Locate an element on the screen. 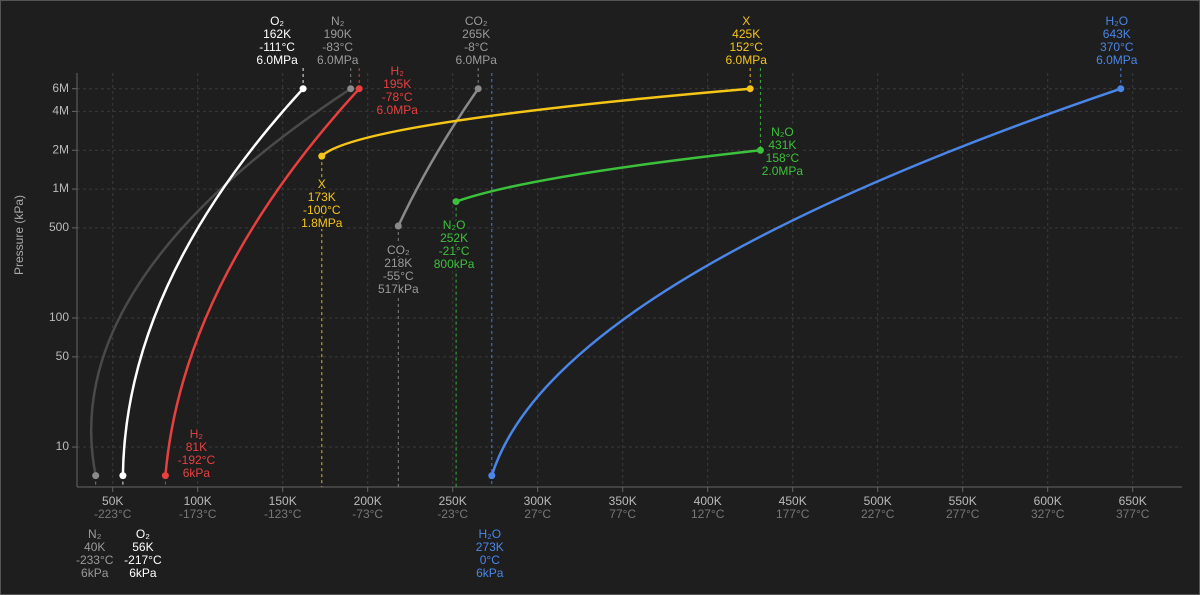 The height and width of the screenshot is (595, 1200). point-label-name: X is located at coordinates (746, 21).